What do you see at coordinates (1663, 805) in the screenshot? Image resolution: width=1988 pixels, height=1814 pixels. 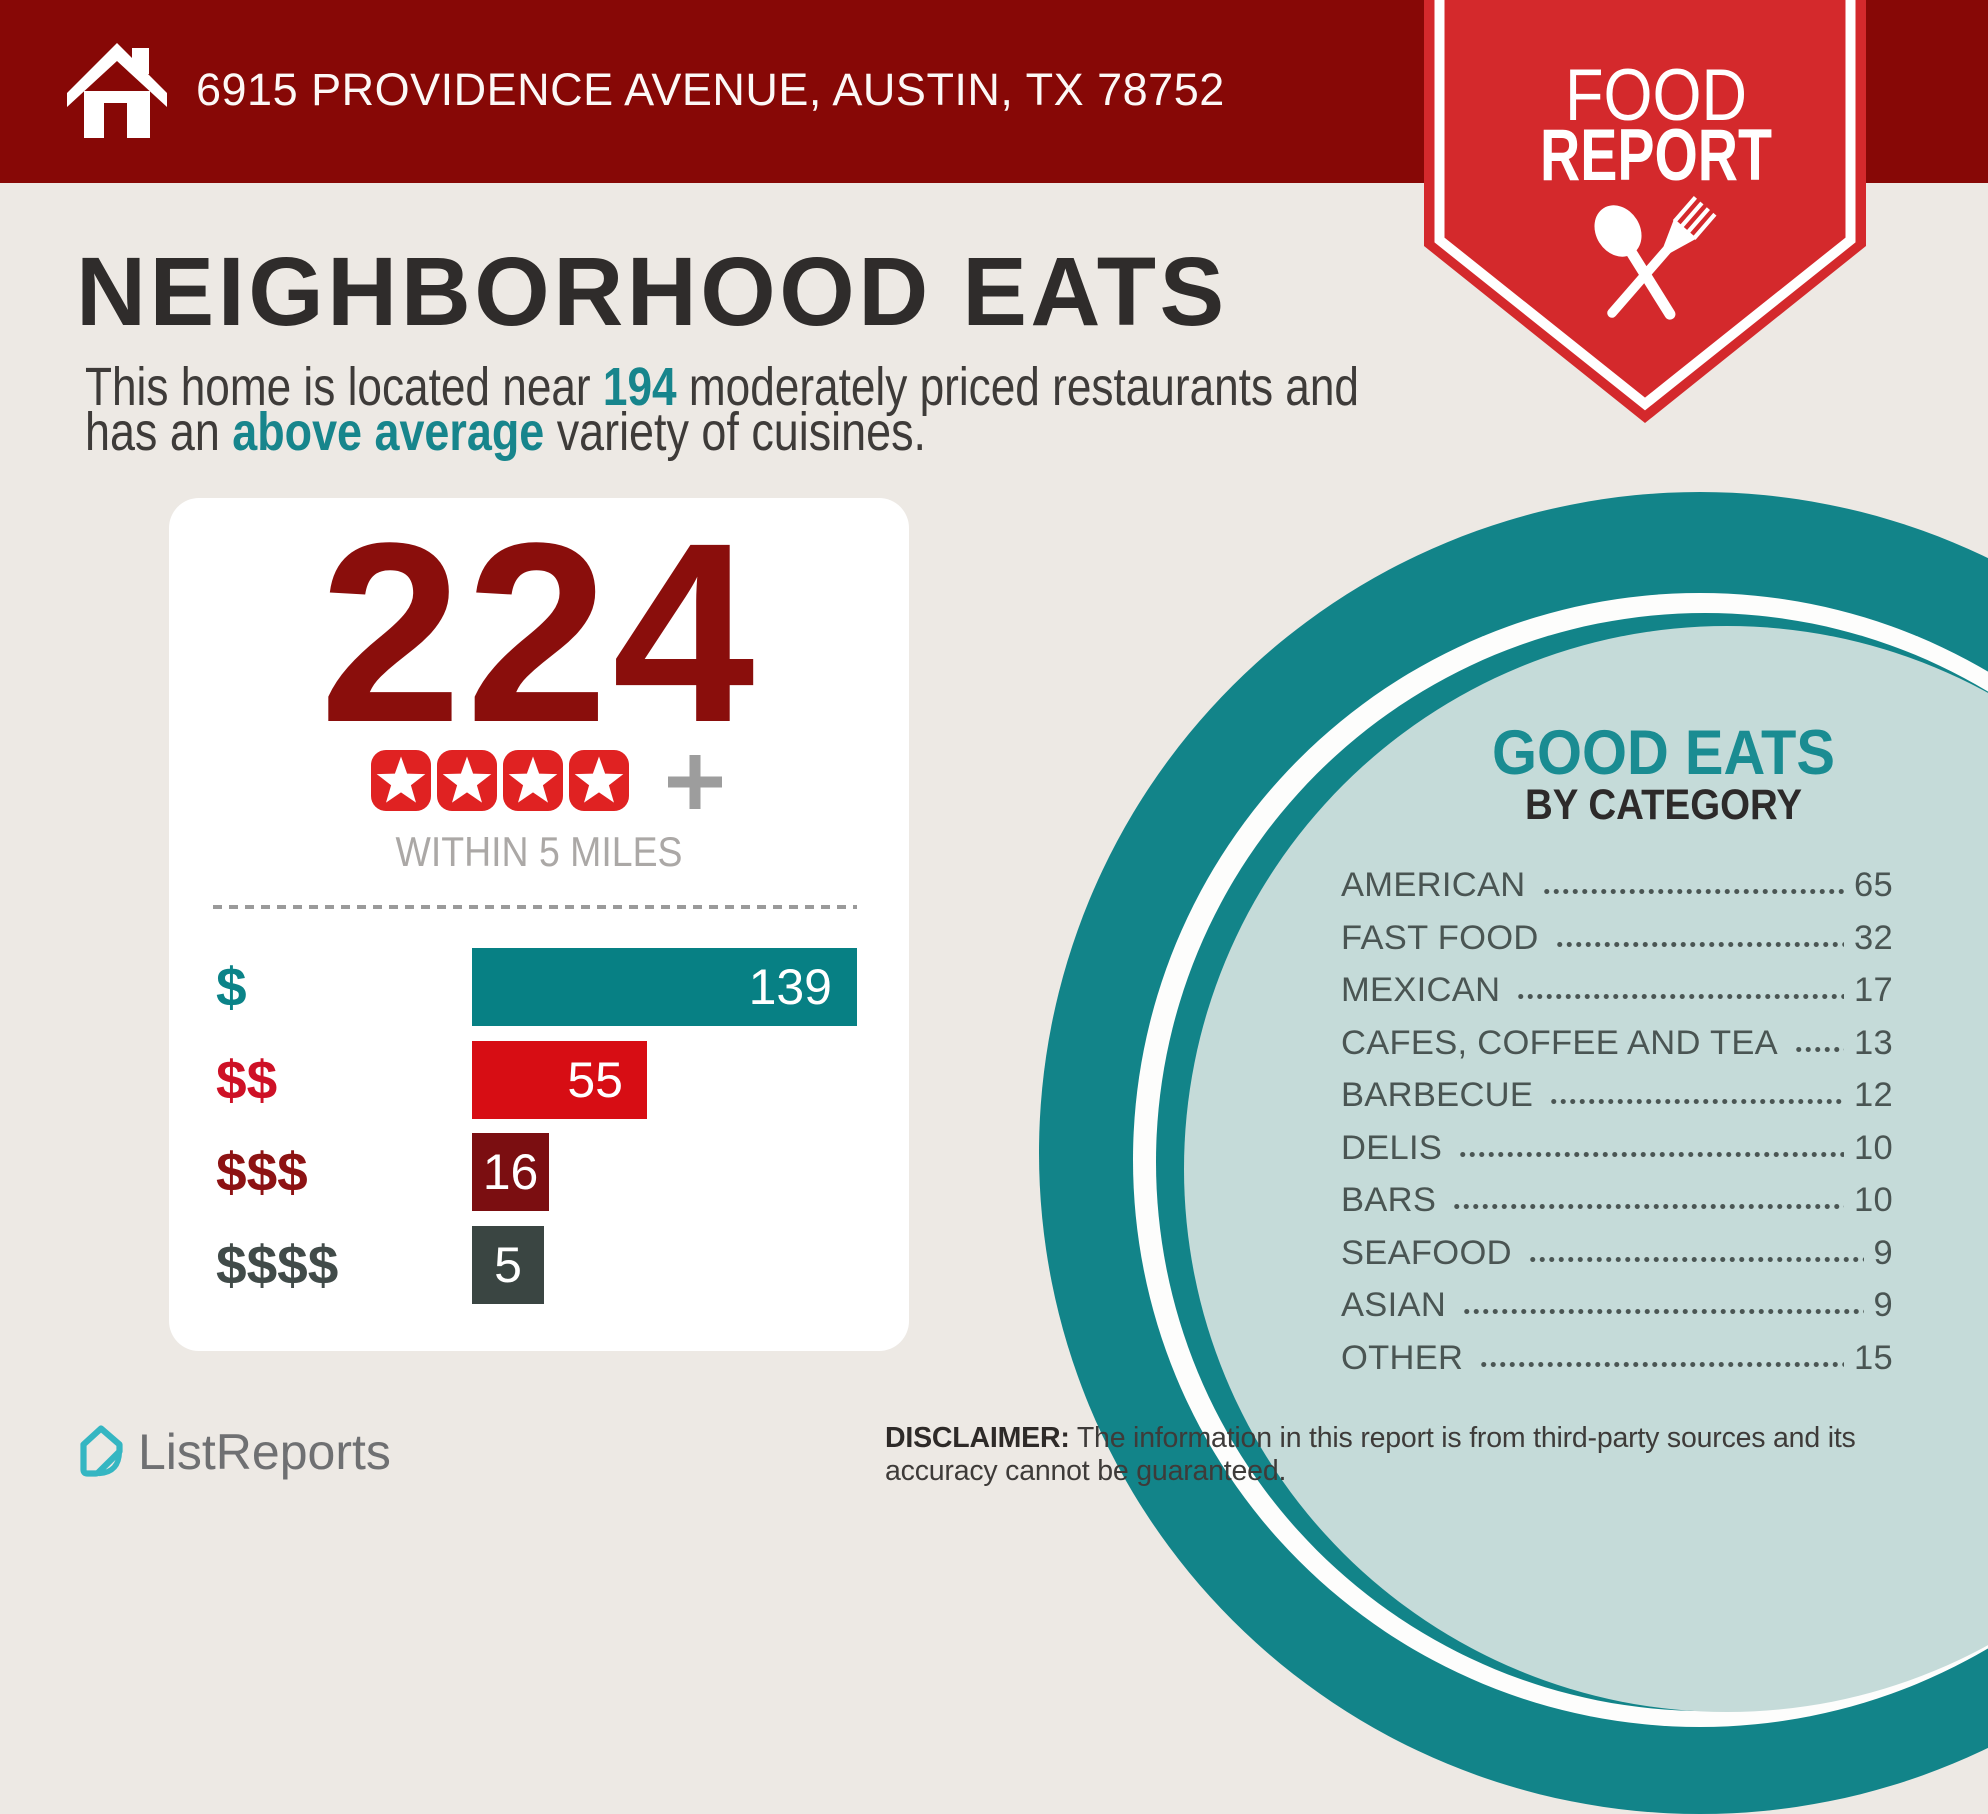 I see `svg-text: BY CATEGORY` at bounding box center [1663, 805].